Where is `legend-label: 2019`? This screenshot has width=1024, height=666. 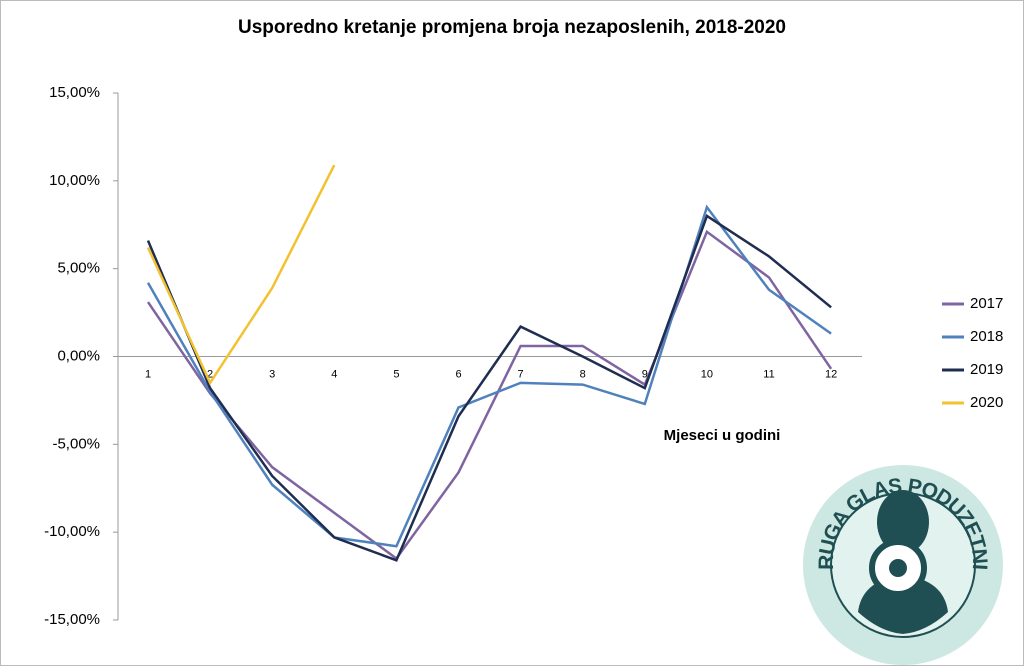
legend-label: 2019 is located at coordinates (986, 369).